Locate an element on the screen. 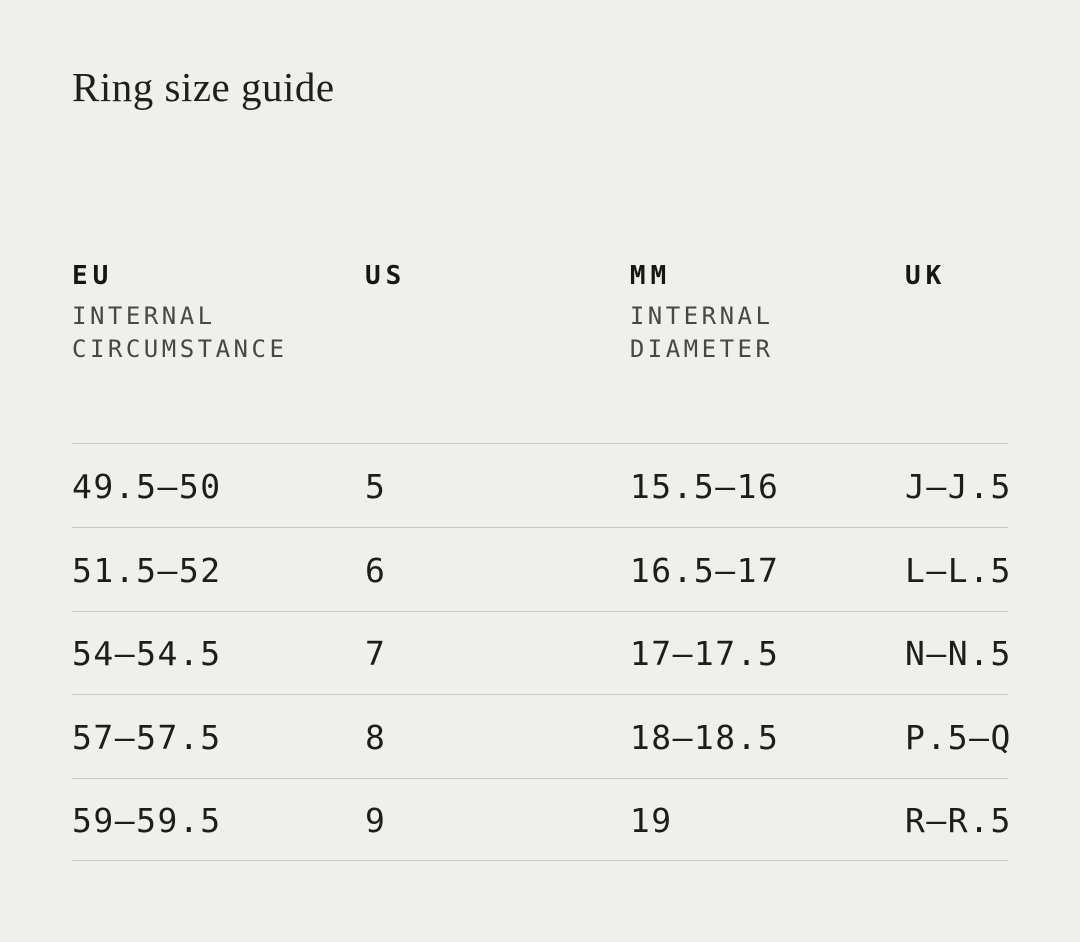 The image size is (1080, 942). cell-us: 9 is located at coordinates (375, 821).